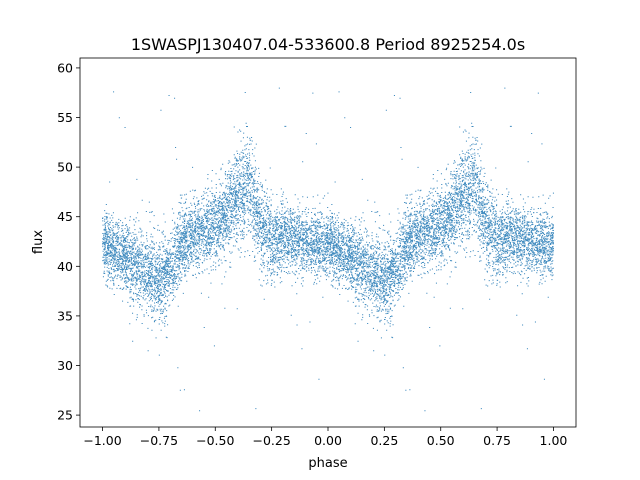  What do you see at coordinates (327, 463) in the screenshot?
I see `x-axis-label: phase` at bounding box center [327, 463].